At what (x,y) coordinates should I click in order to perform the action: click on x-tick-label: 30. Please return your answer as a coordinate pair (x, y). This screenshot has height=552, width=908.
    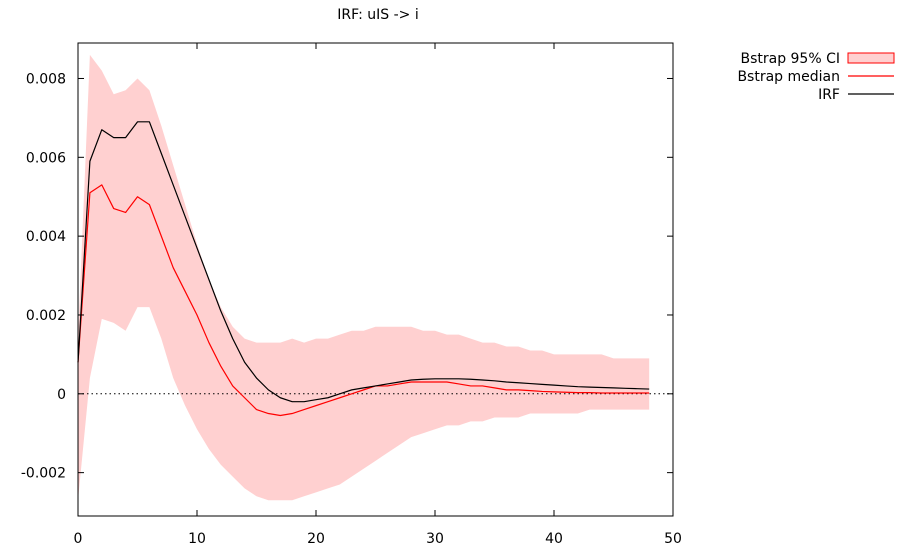
    Looking at the image, I should click on (435, 539).